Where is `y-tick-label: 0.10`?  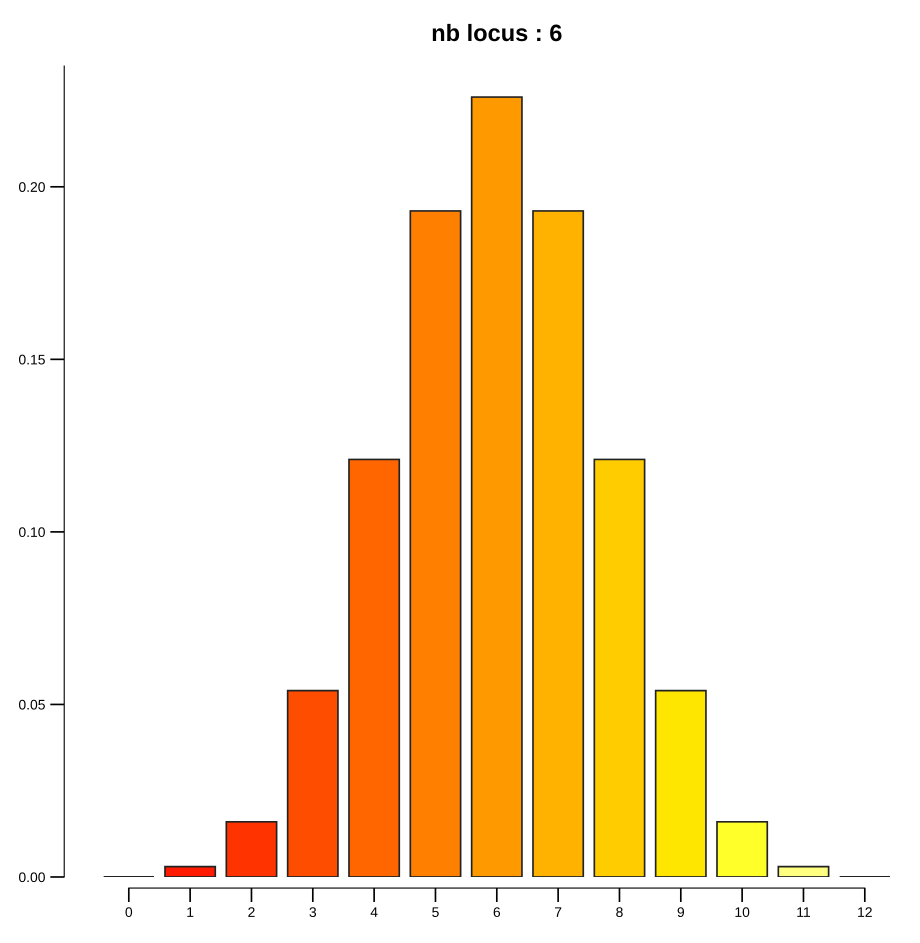
y-tick-label: 0.10 is located at coordinates (31, 532).